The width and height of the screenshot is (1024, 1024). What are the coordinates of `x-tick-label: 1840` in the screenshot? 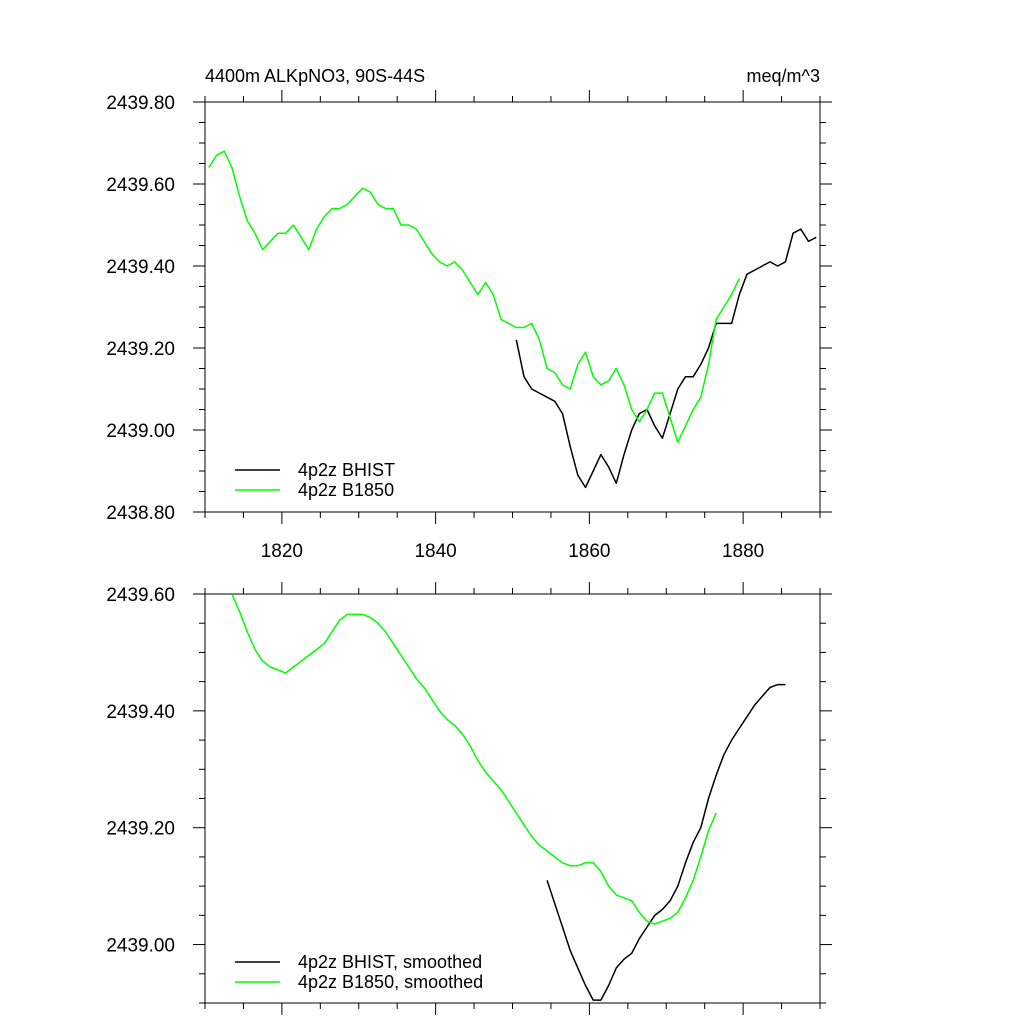 It's located at (435, 551).